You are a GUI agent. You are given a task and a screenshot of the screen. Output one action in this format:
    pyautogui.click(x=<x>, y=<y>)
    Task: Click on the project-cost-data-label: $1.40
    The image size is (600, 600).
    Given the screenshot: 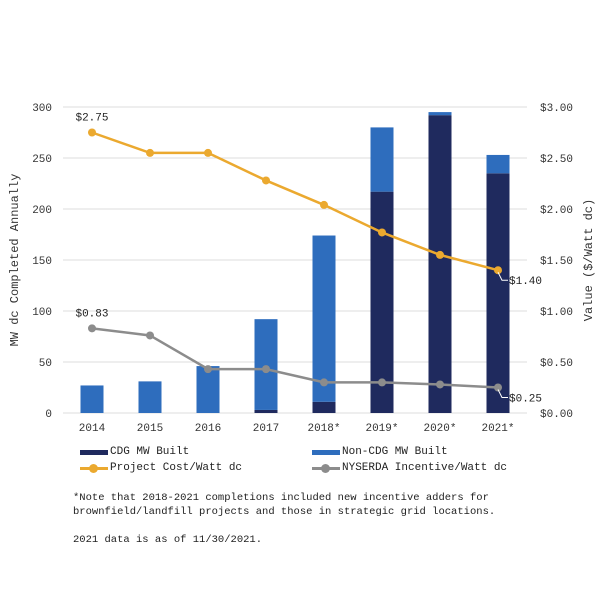 What is the action you would take?
    pyautogui.click(x=525, y=282)
    